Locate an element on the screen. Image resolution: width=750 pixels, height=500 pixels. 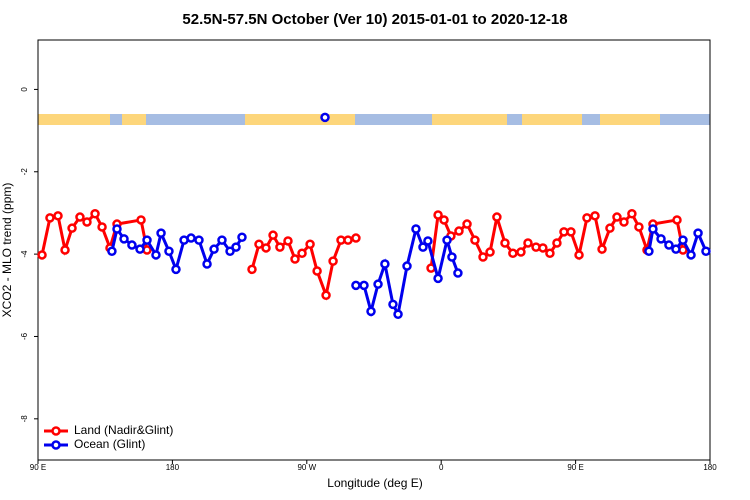
x-axis-title: Longitude (deg E) is located at coordinates (374, 483).